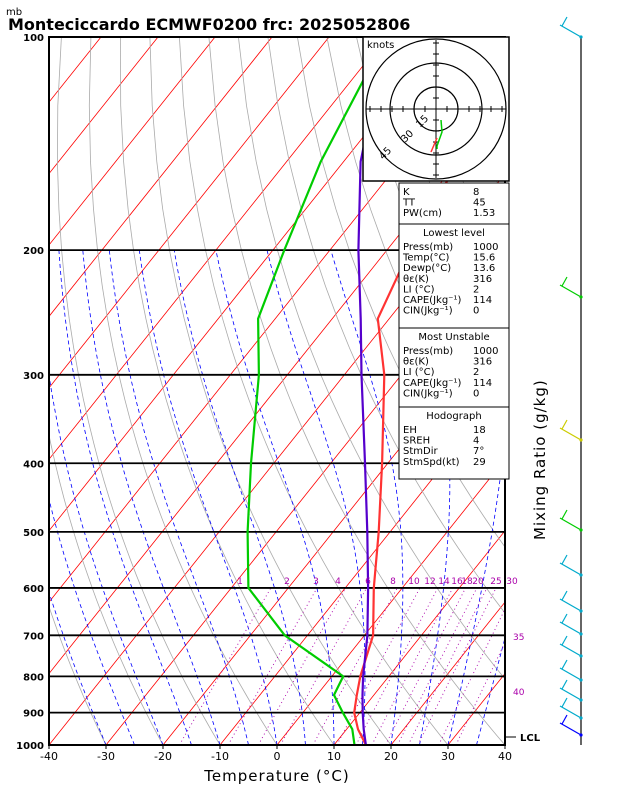  I want to click on mixing-ratio-label: 30, so click(512, 582).